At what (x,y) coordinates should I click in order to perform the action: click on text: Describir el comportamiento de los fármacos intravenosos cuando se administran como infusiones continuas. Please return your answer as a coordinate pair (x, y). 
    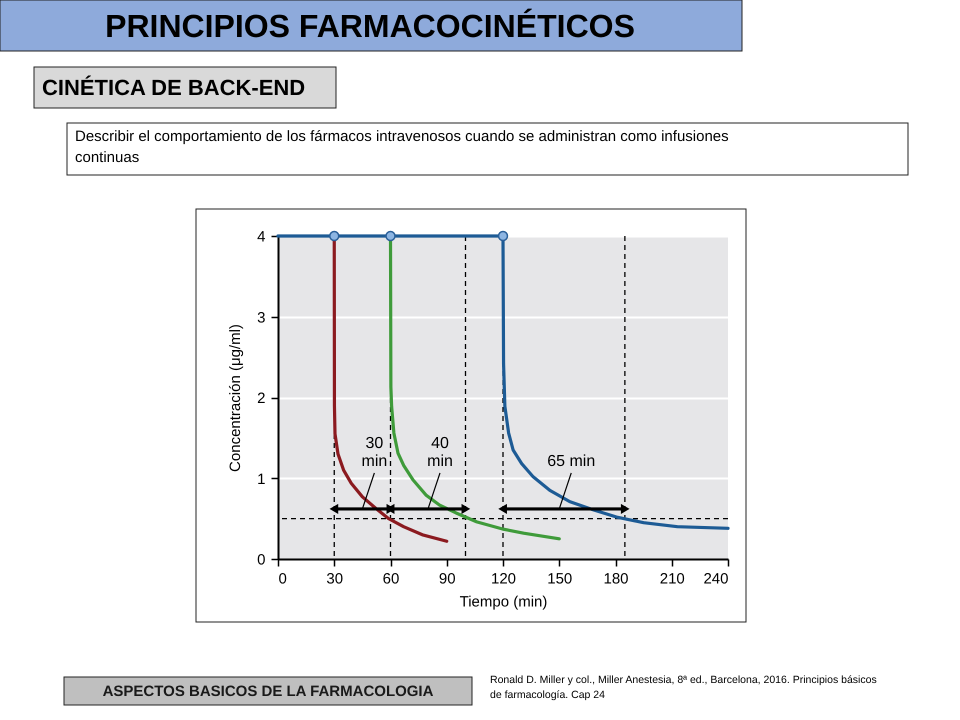
    Looking at the image, I should click on (402, 147).